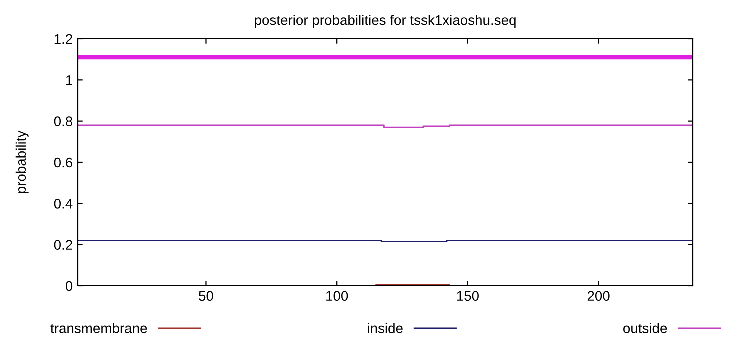  I want to click on y-tick-label: 0.4, so click(63, 204).